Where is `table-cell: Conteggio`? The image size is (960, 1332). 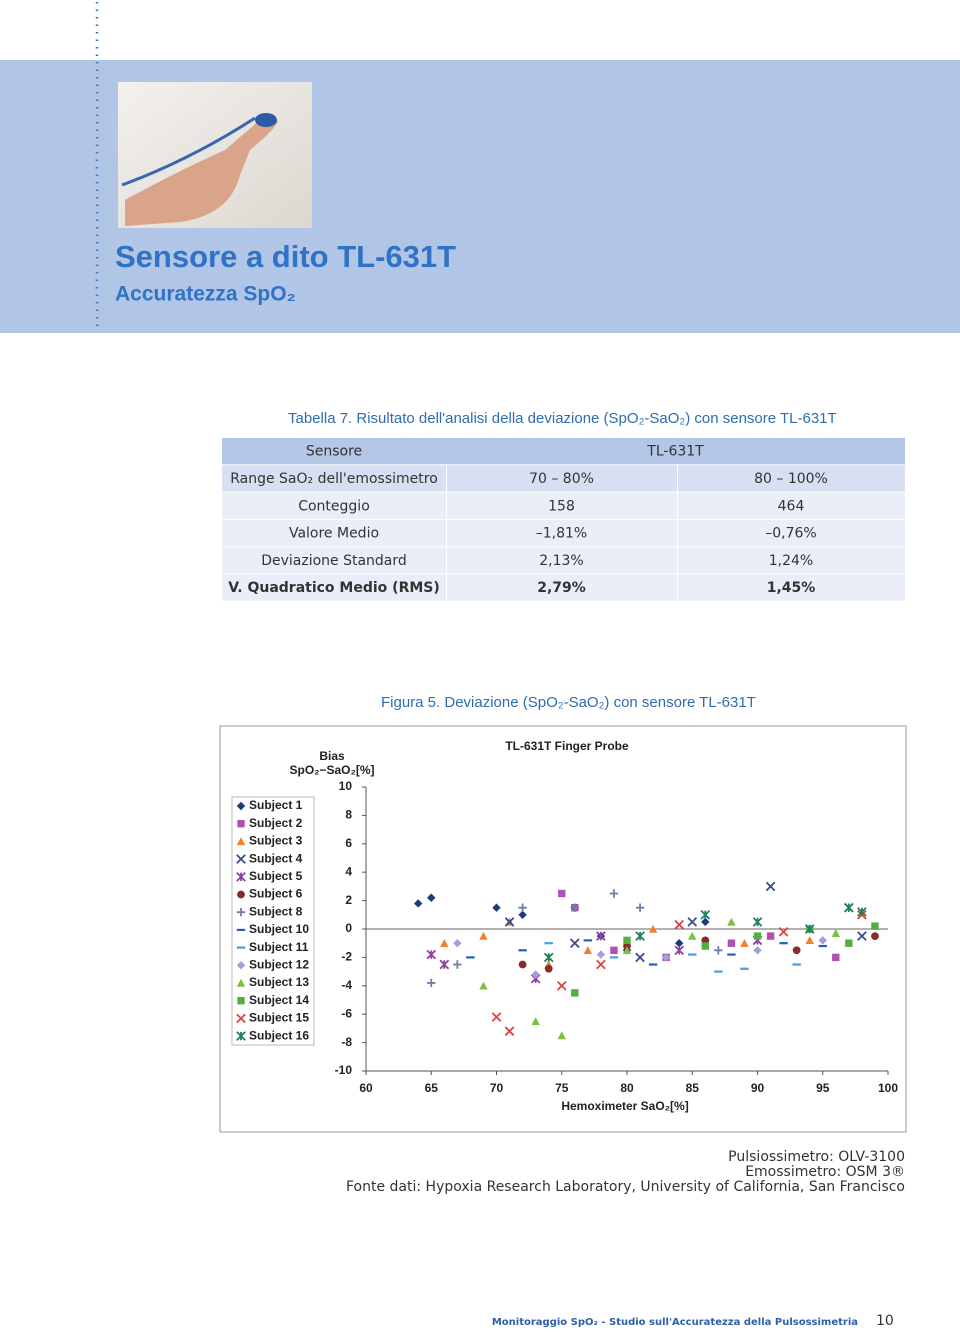
table-cell: Conteggio is located at coordinates (334, 506).